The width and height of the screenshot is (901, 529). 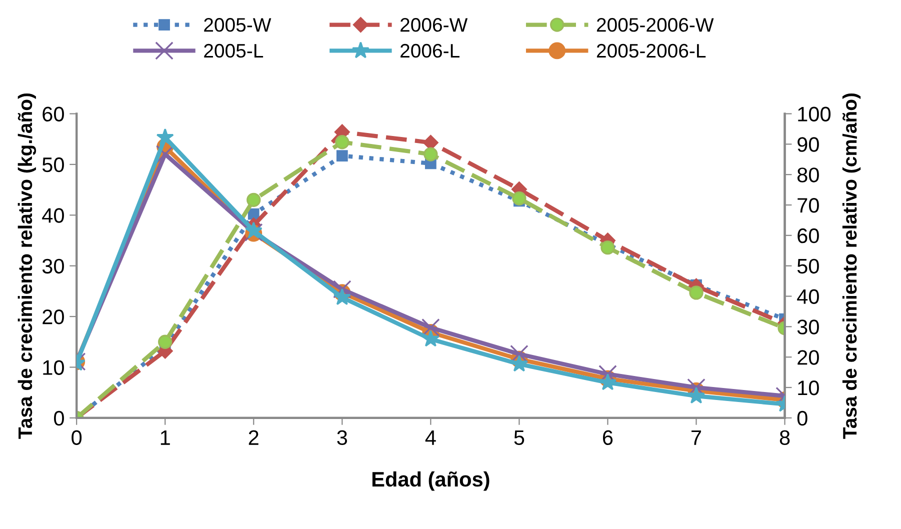 What do you see at coordinates (430, 437) in the screenshot?
I see `x-tick-label: 4` at bounding box center [430, 437].